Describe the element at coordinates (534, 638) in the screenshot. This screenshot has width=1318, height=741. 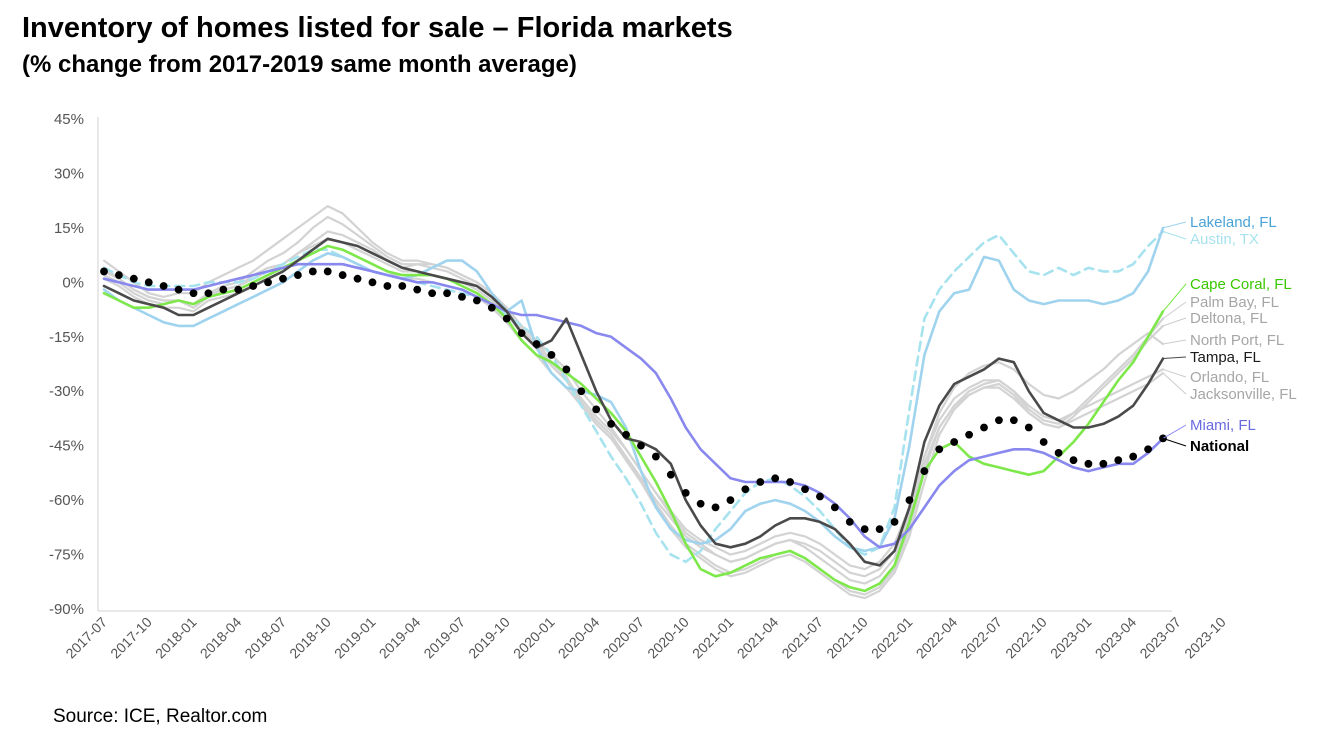
I see `x-tick-label: 2020-01` at that location.